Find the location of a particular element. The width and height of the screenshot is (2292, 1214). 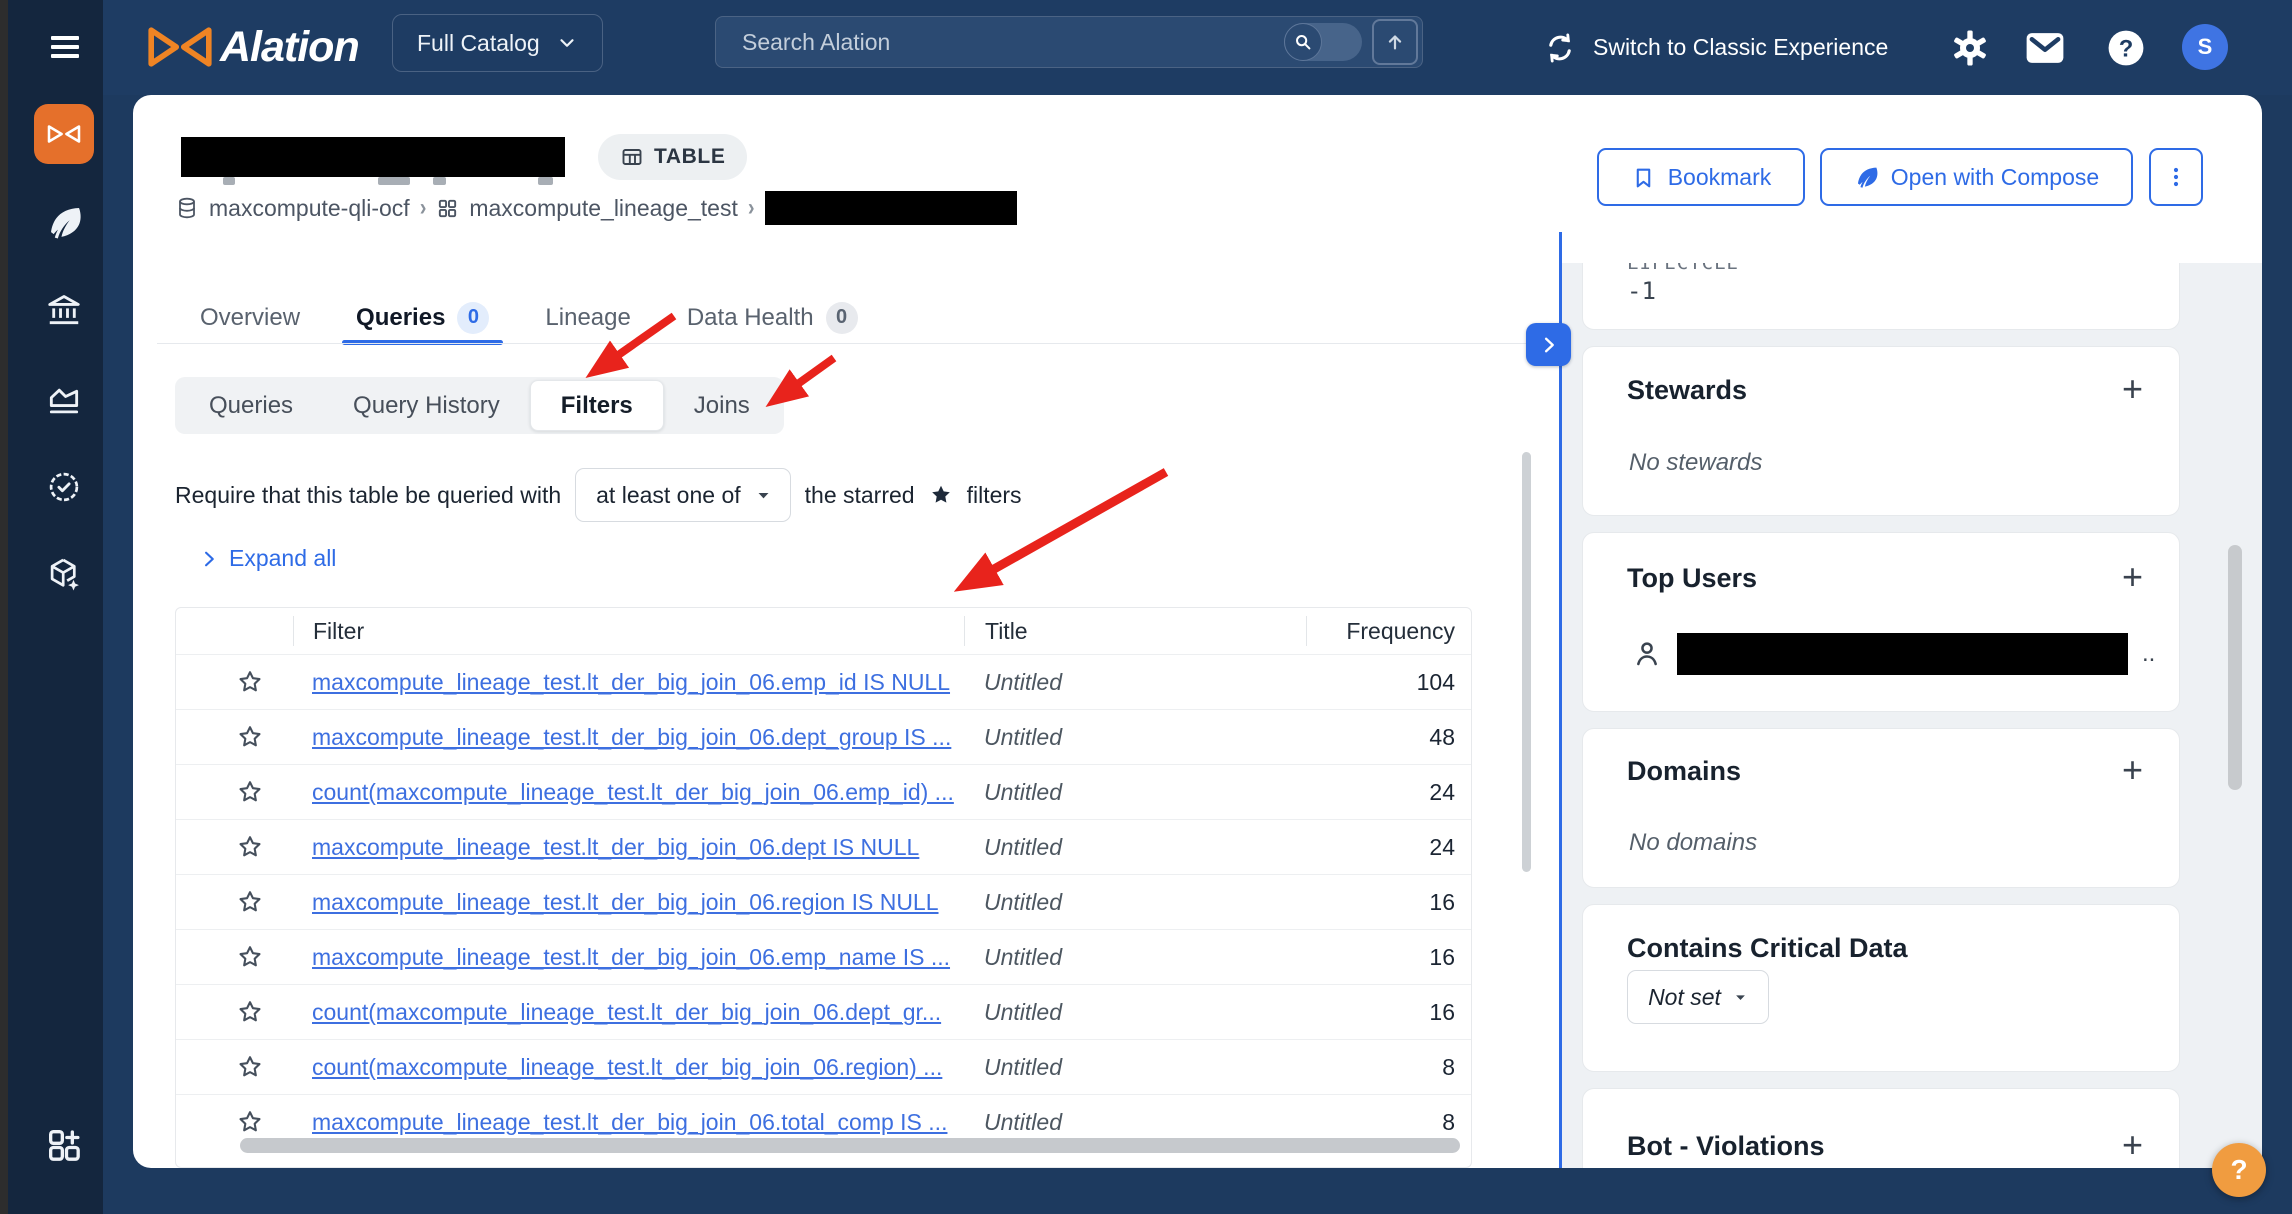

content-scrollbar-thumb is located at coordinates (1526, 662).